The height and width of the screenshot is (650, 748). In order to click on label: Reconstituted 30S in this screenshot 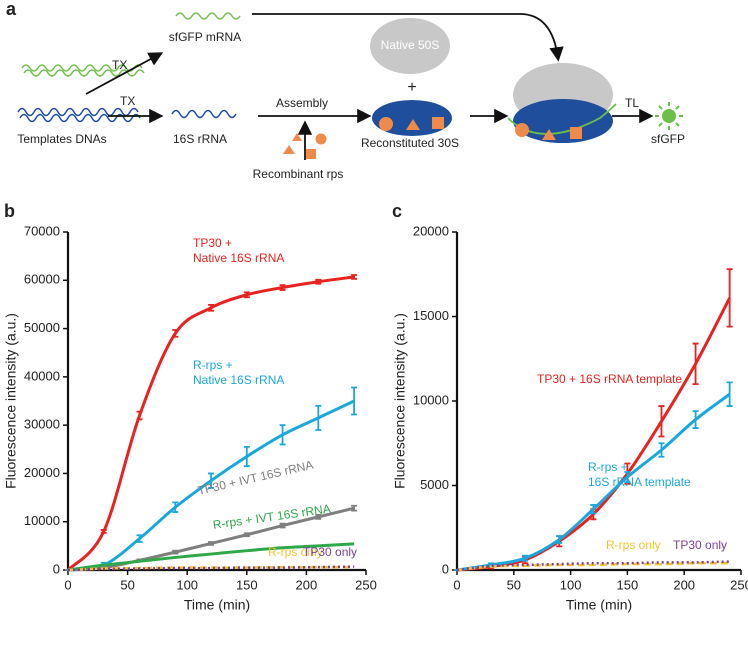, I will do `click(410, 143)`.